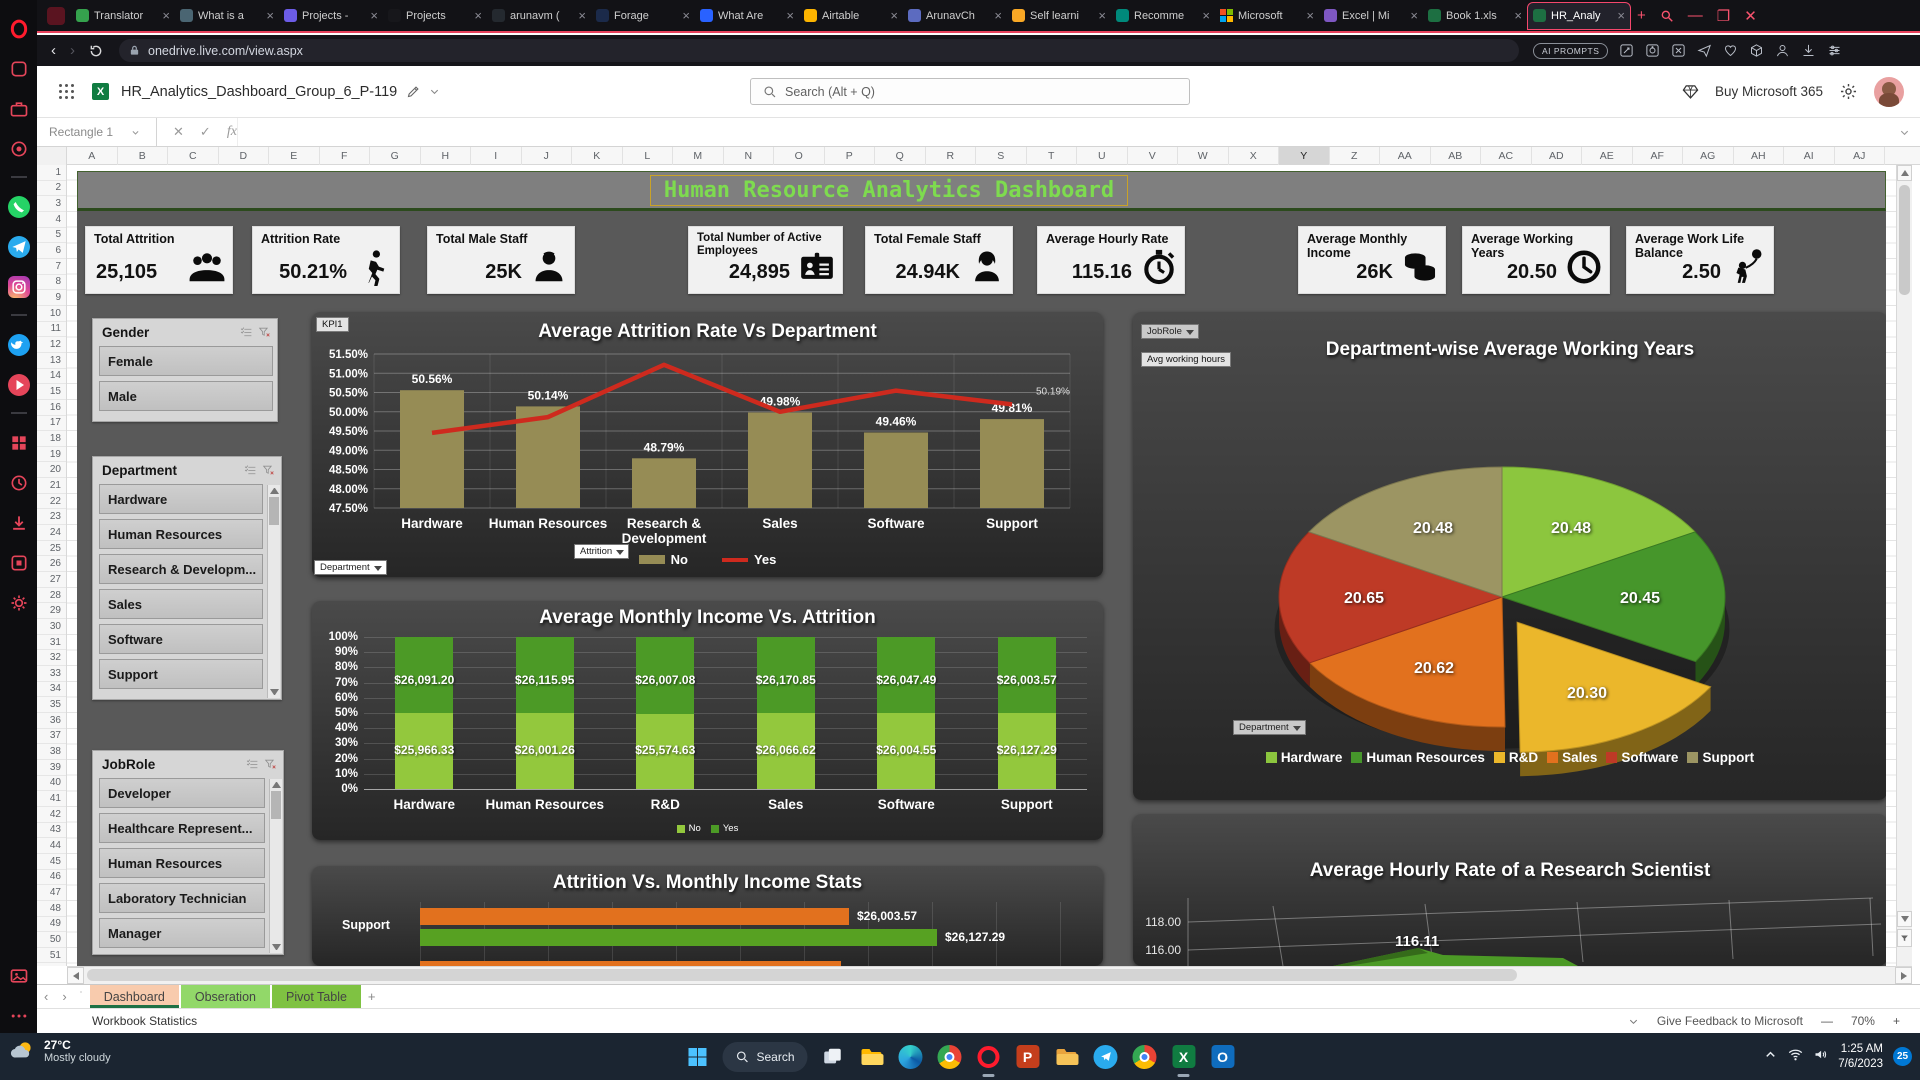  I want to click on history-icon, so click(19, 483).